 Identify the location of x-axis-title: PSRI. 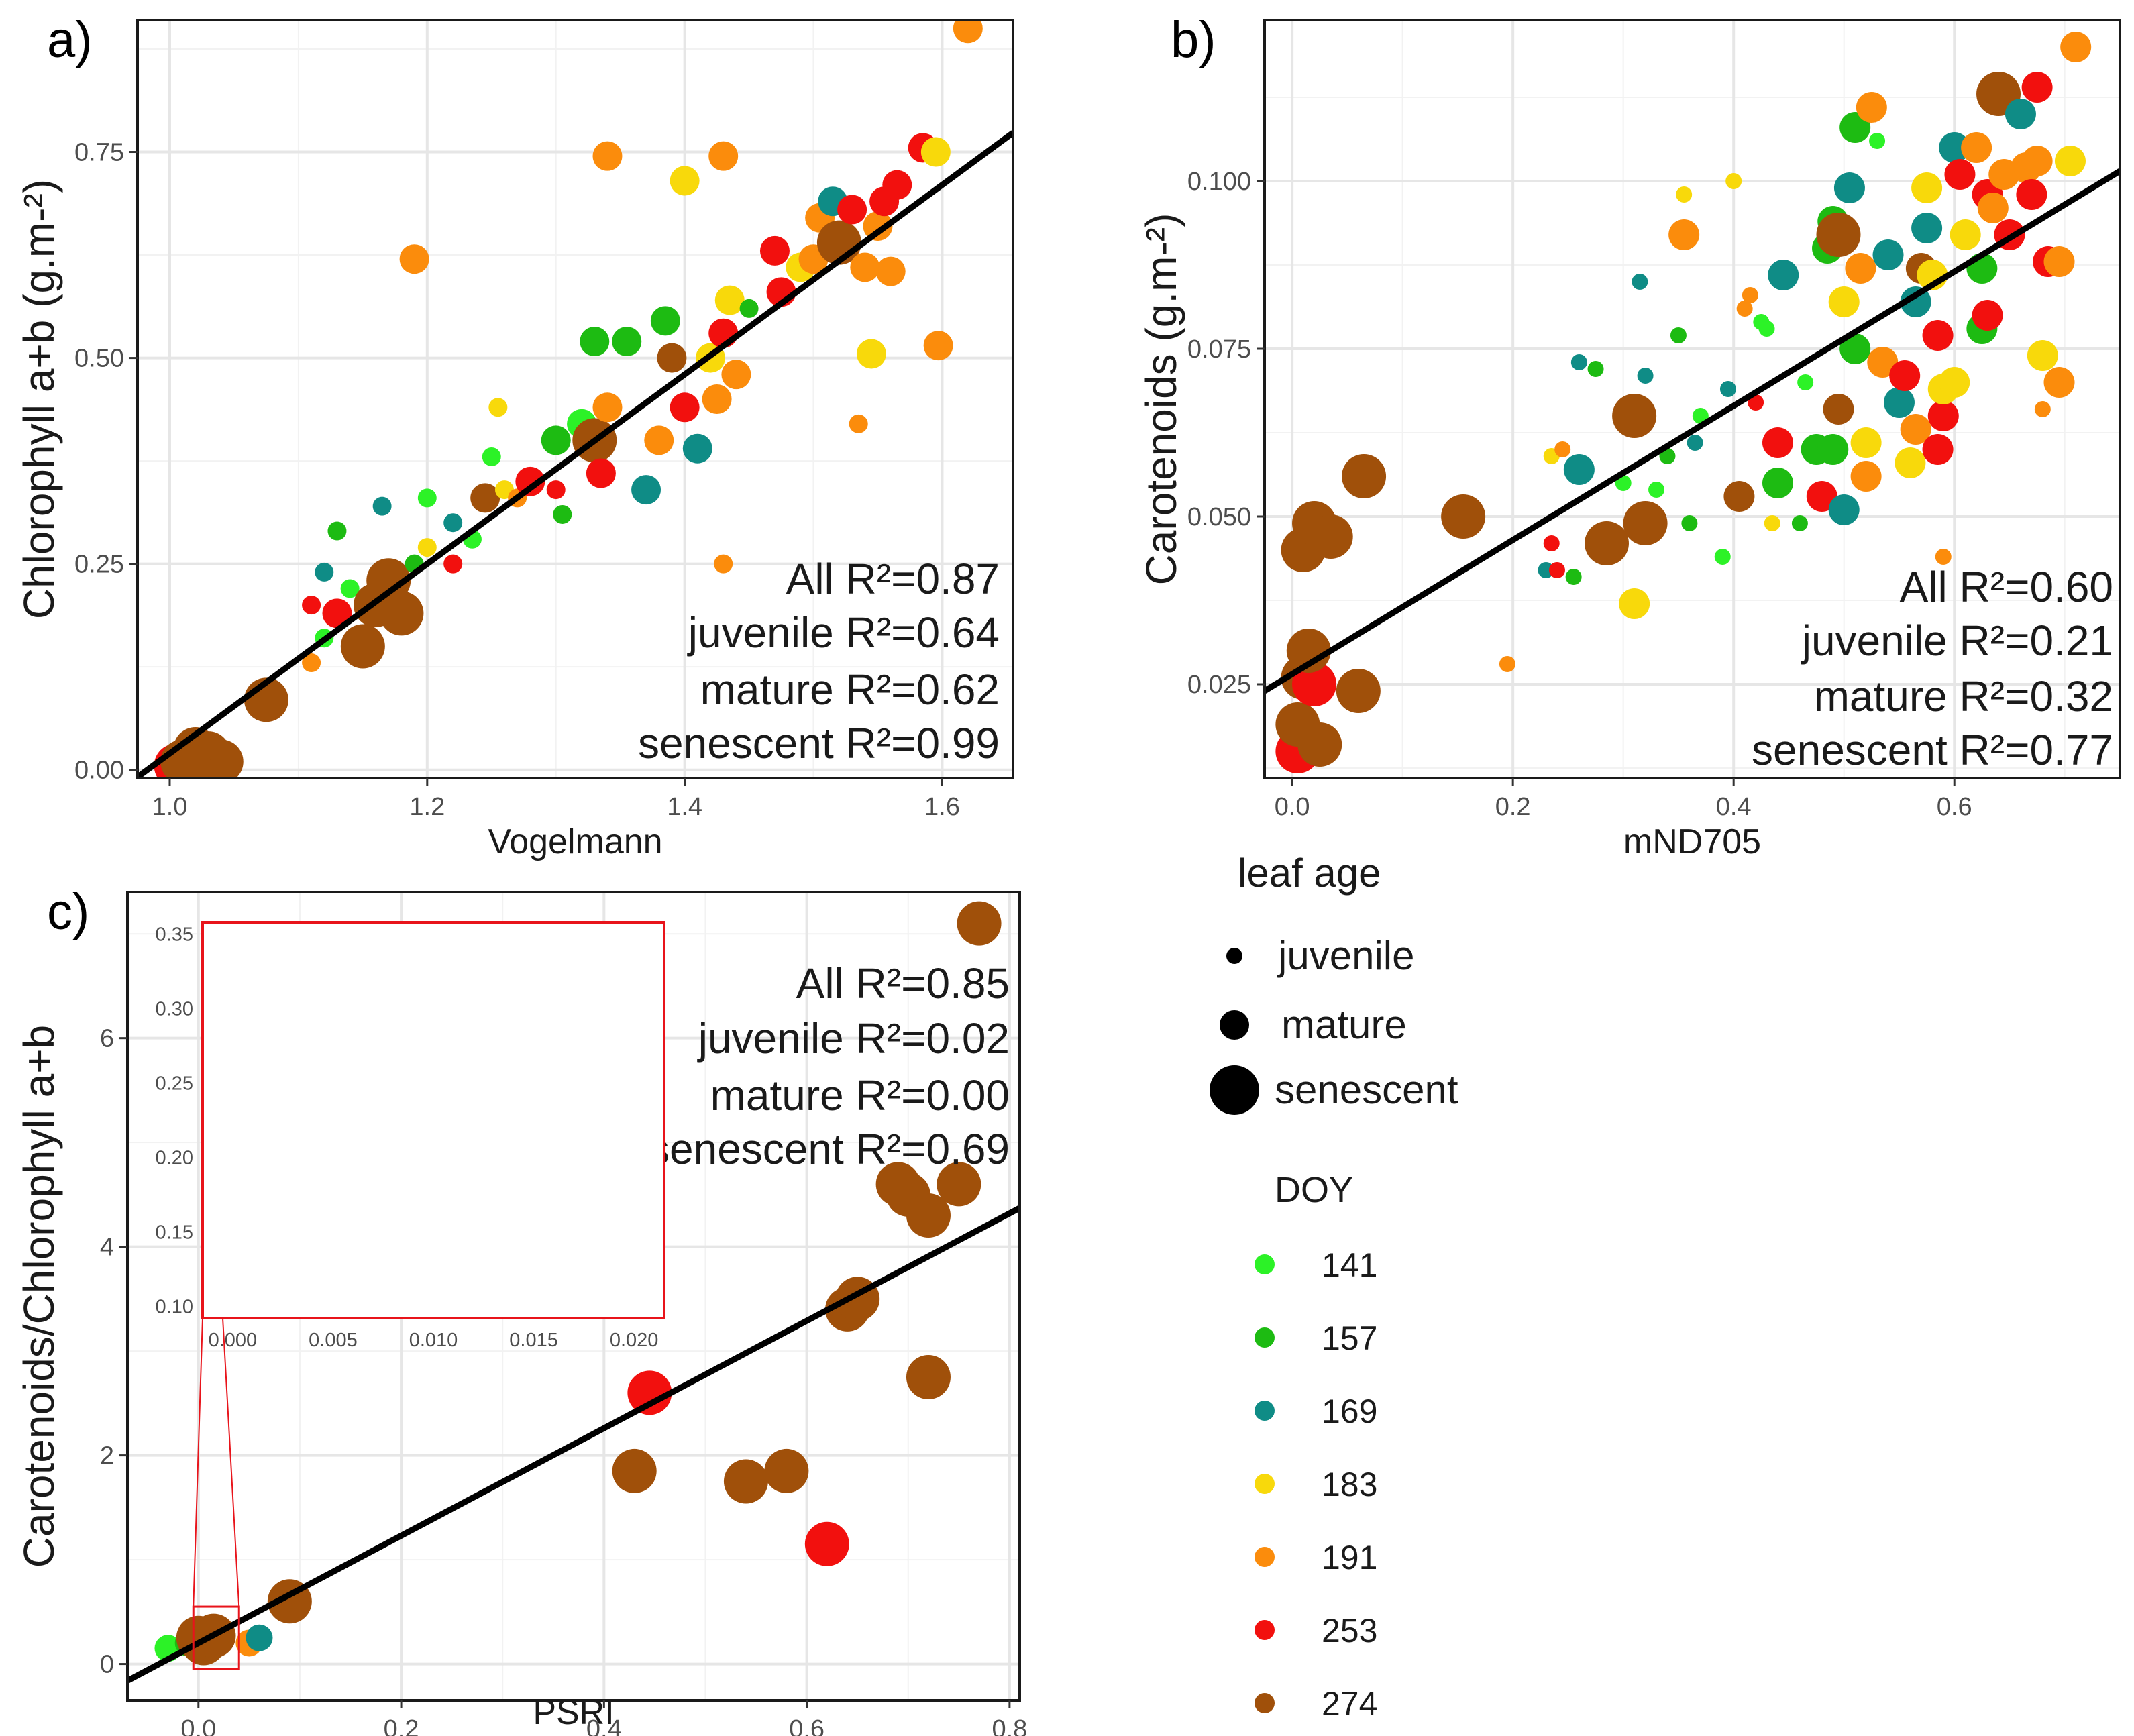
(573, 1712).